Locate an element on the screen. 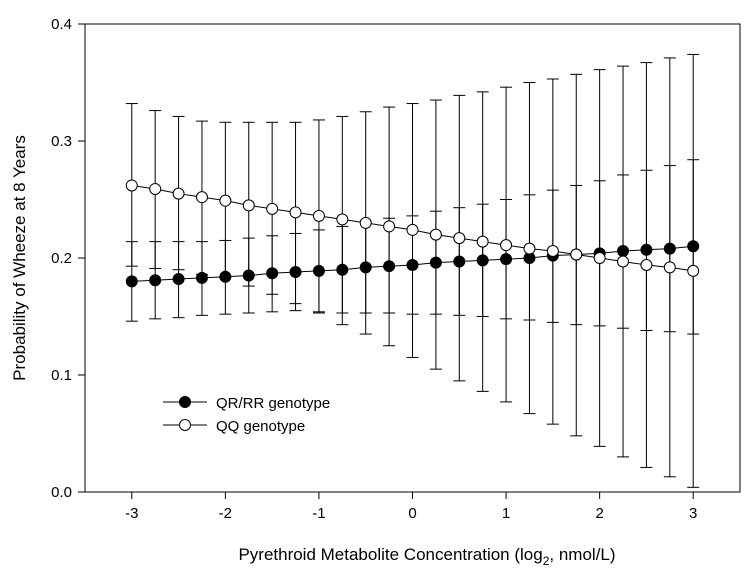 The image size is (753, 573). legend-label-qq: QQ genotype is located at coordinates (260, 426).